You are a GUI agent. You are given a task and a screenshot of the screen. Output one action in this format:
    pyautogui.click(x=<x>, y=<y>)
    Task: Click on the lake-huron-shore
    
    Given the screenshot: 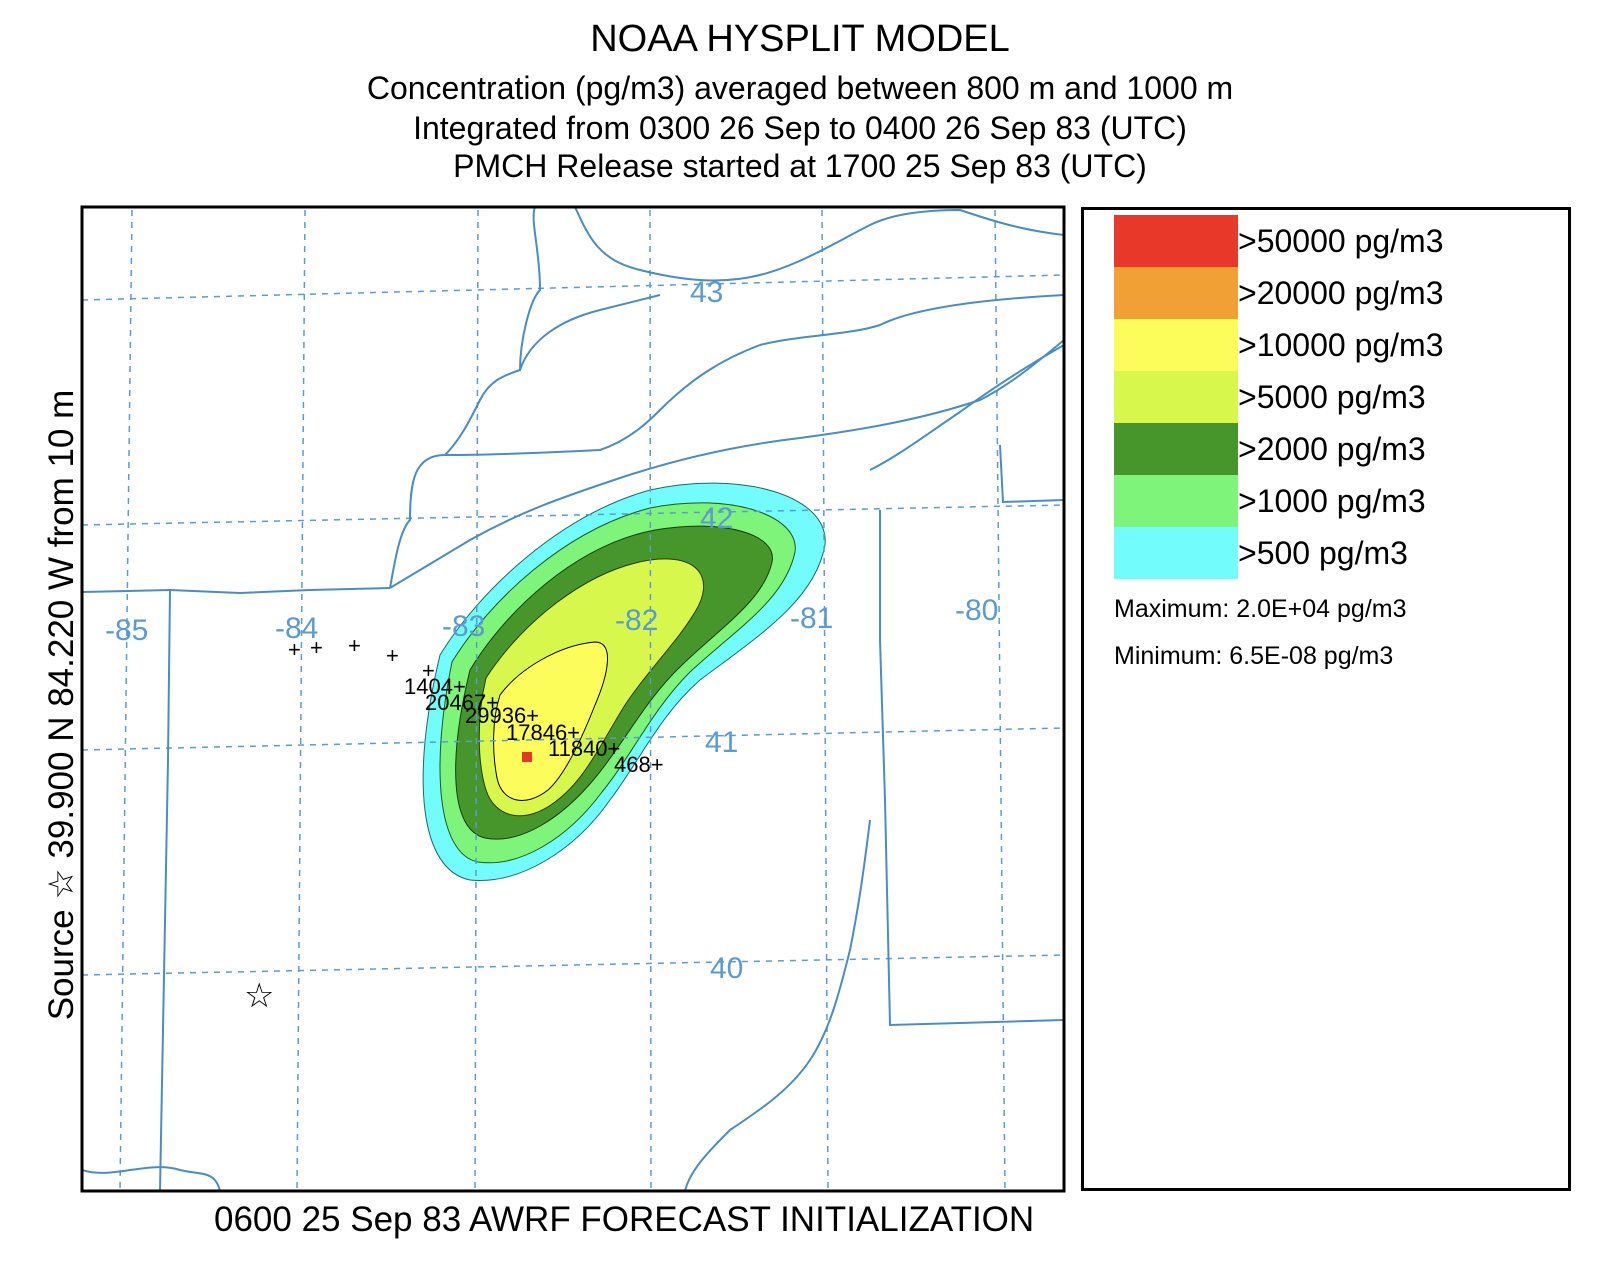 What is the action you would take?
    pyautogui.click(x=590, y=332)
    